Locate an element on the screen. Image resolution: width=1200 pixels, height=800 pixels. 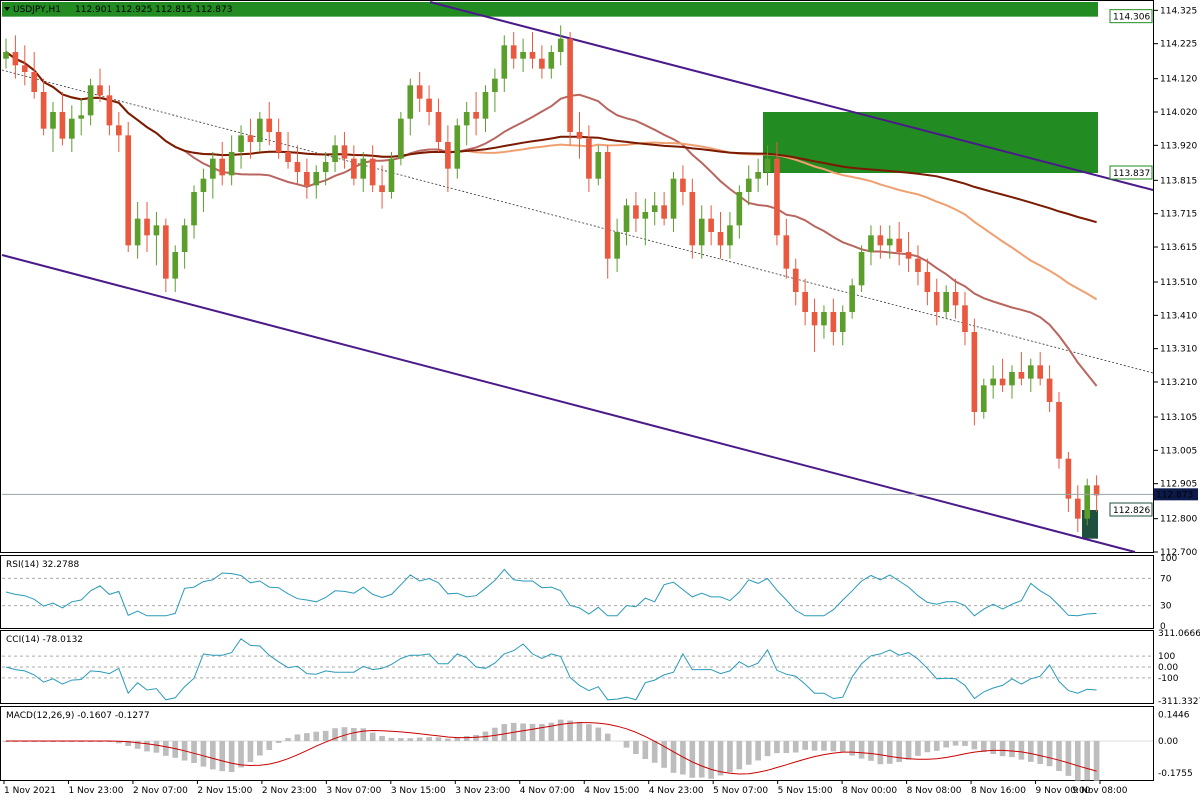
collapse-triangle-icon is located at coordinates (7, 9).